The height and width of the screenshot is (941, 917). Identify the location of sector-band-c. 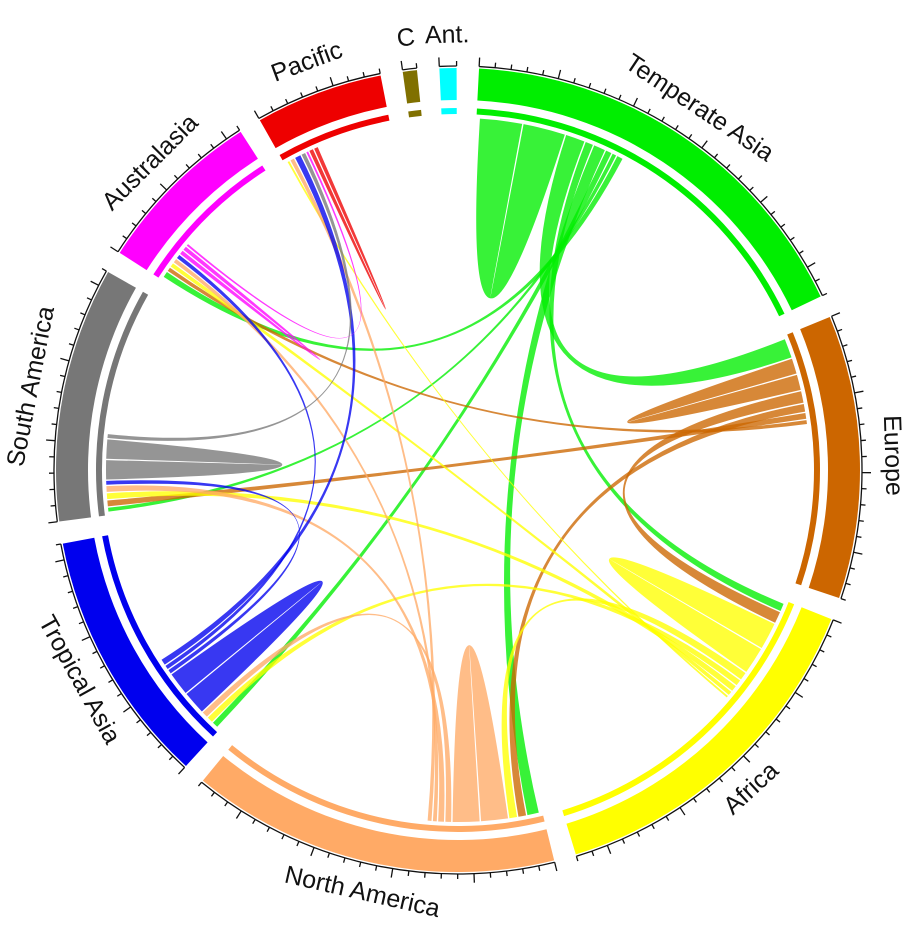
(411, 87).